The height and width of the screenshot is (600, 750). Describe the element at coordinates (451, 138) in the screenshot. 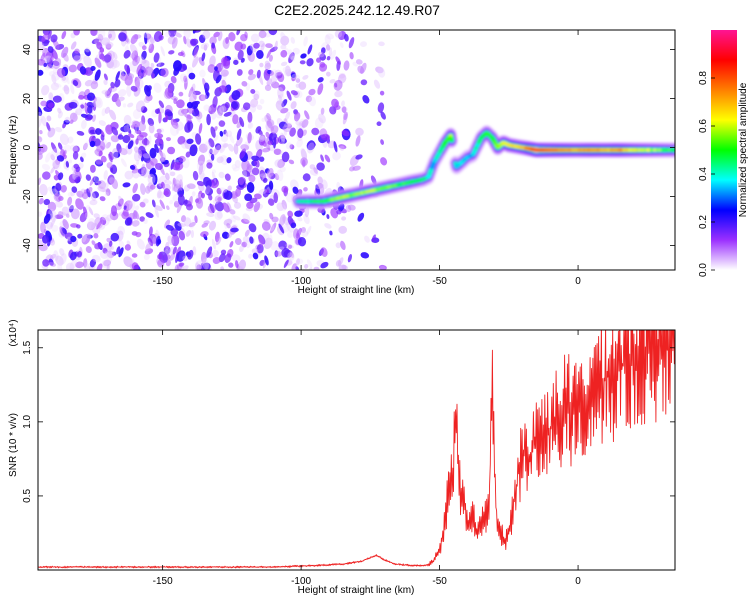

I see `spectrogram-ridge-point` at that location.